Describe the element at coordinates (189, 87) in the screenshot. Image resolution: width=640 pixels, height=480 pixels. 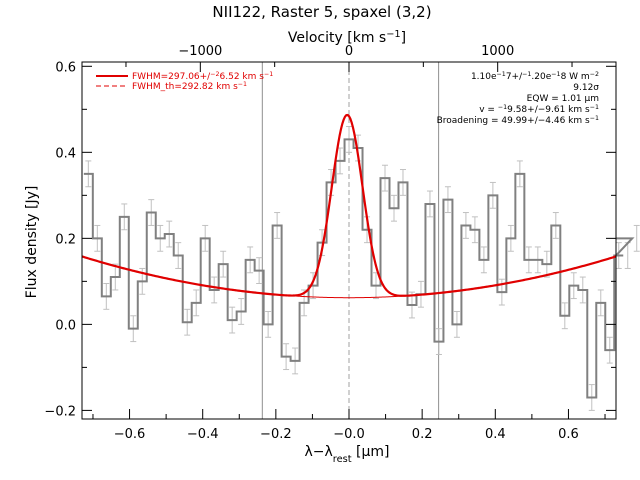
I see `legend-label: FWHM_th=292.82 km s−1` at that location.